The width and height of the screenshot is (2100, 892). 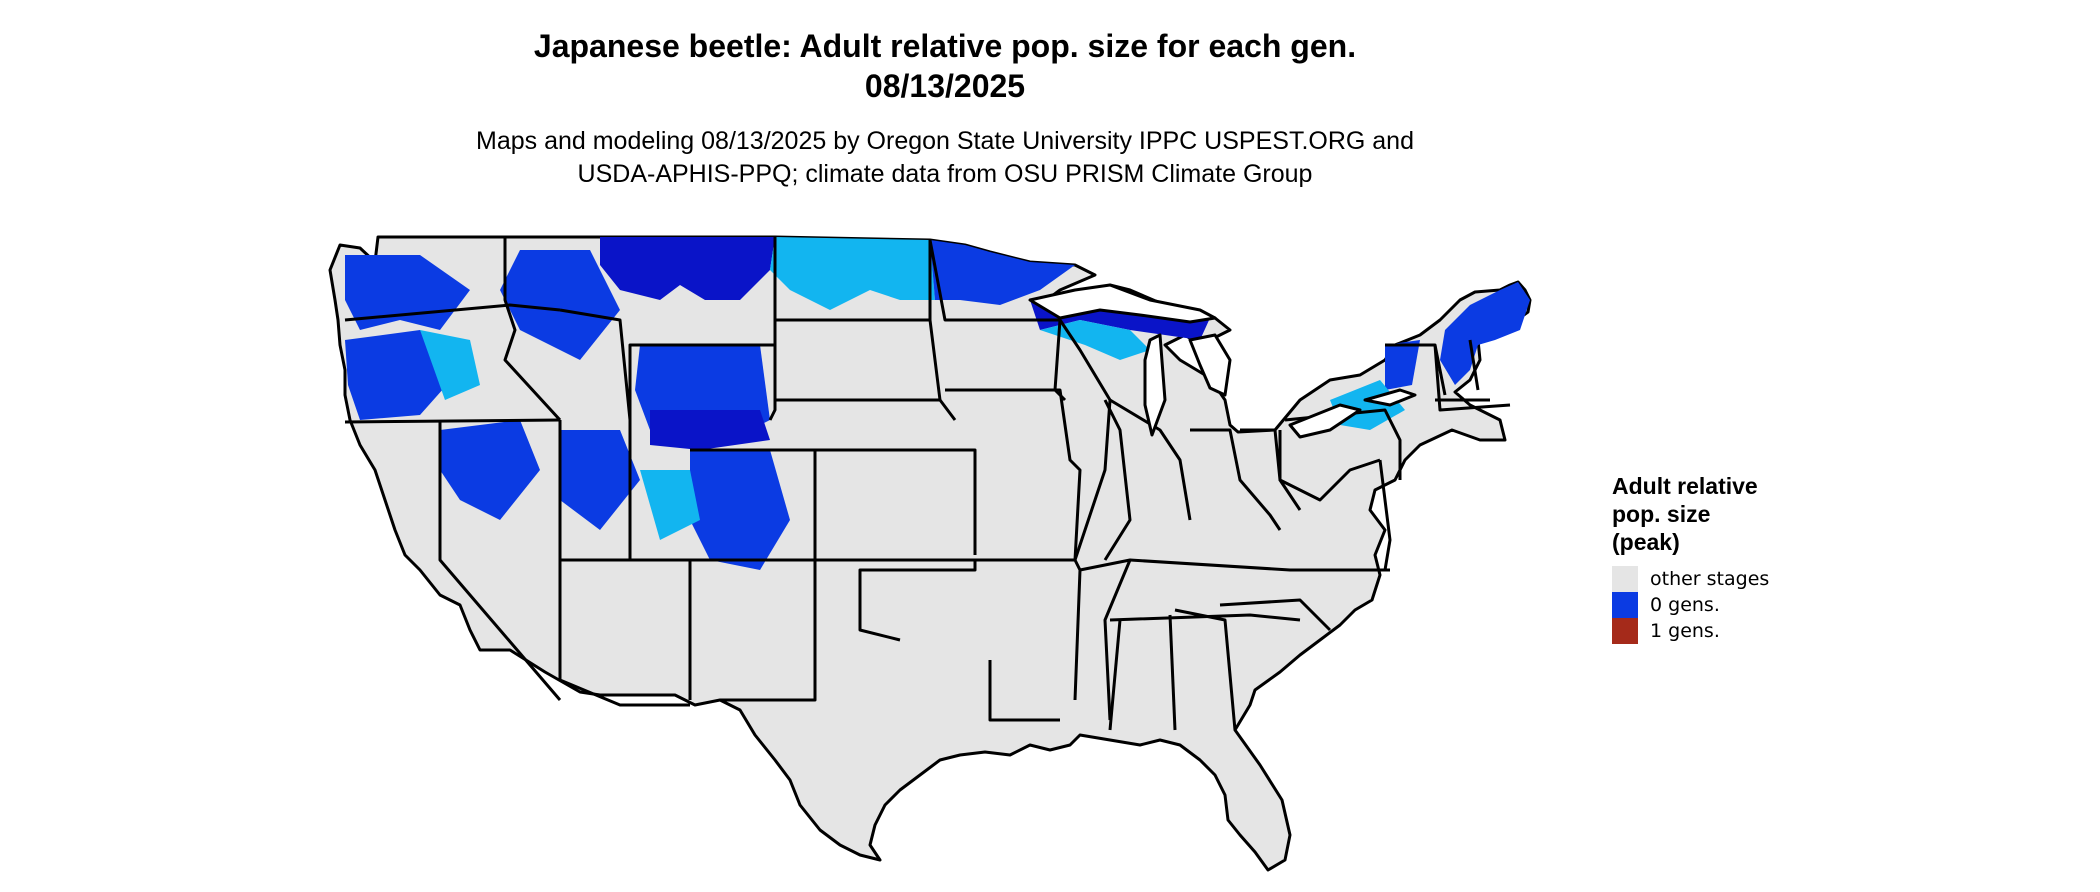 I want to click on legend-label: 1 gens., so click(x=1685, y=631).